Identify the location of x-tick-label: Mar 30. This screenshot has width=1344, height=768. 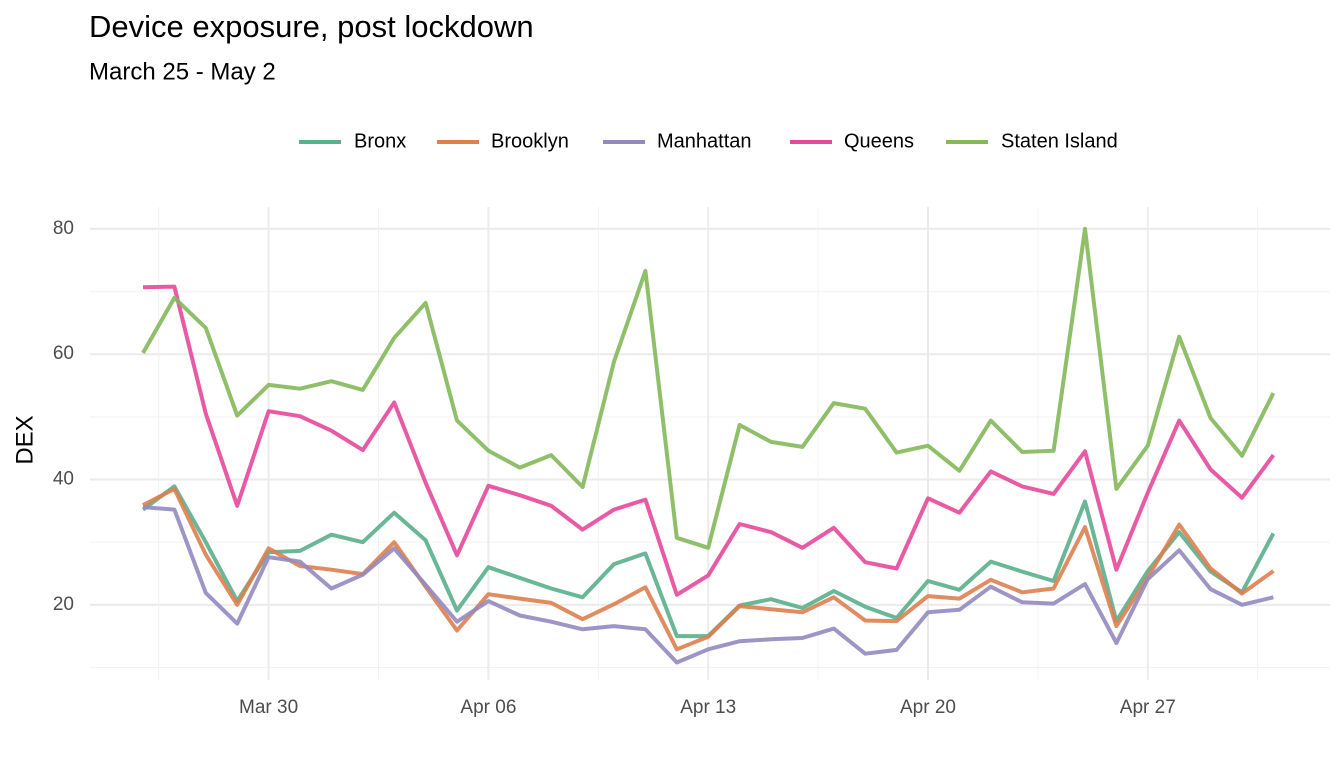
(268, 707).